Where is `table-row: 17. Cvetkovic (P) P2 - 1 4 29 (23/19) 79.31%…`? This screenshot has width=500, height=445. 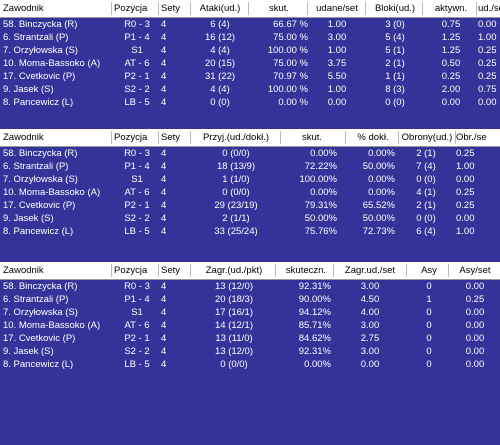
table-row: 17. Cvetkovic (P) P2 - 1 4 29 (23/19) 79.31%… is located at coordinates (250, 205).